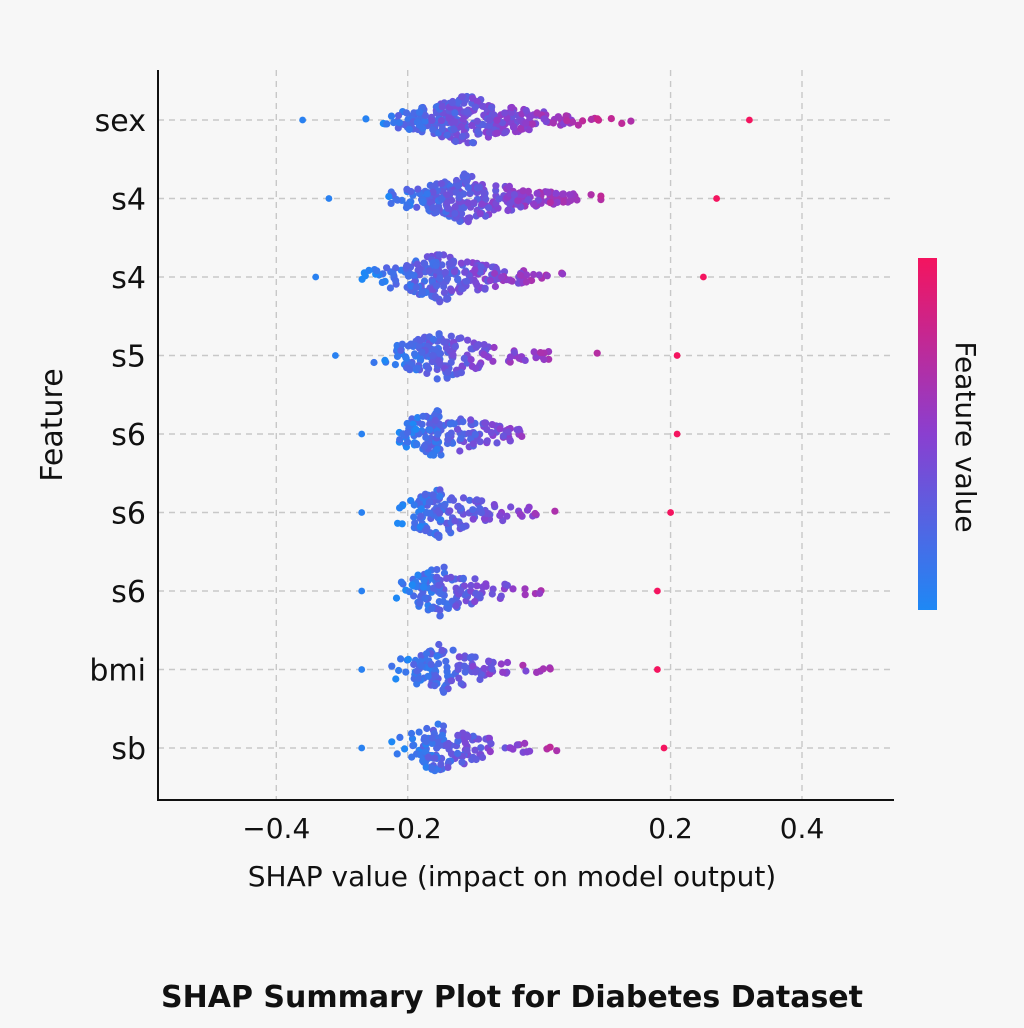 The width and height of the screenshot is (1024, 1028). I want to click on x-tick-label: 0.2, so click(670, 828).